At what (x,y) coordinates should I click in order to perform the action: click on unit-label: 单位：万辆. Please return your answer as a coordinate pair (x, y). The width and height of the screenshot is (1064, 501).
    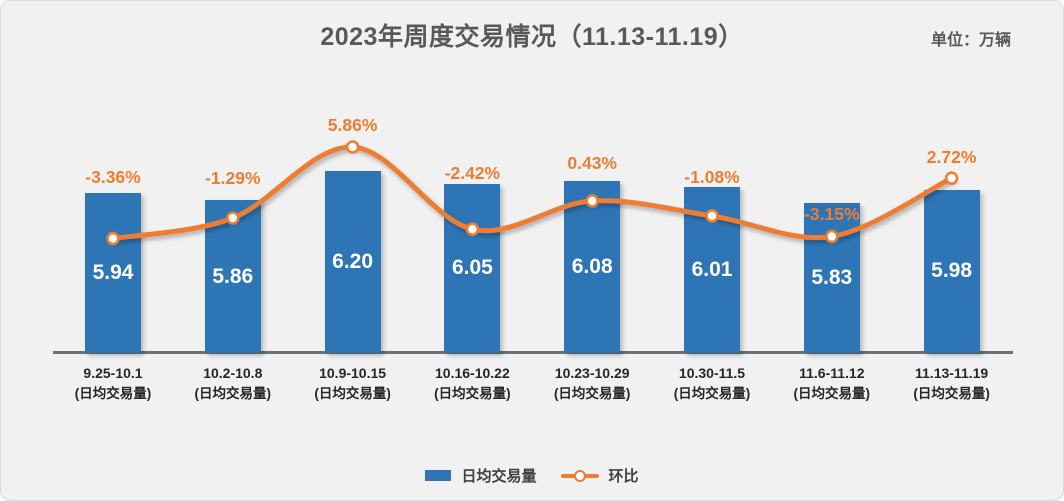
    Looking at the image, I should click on (970, 40).